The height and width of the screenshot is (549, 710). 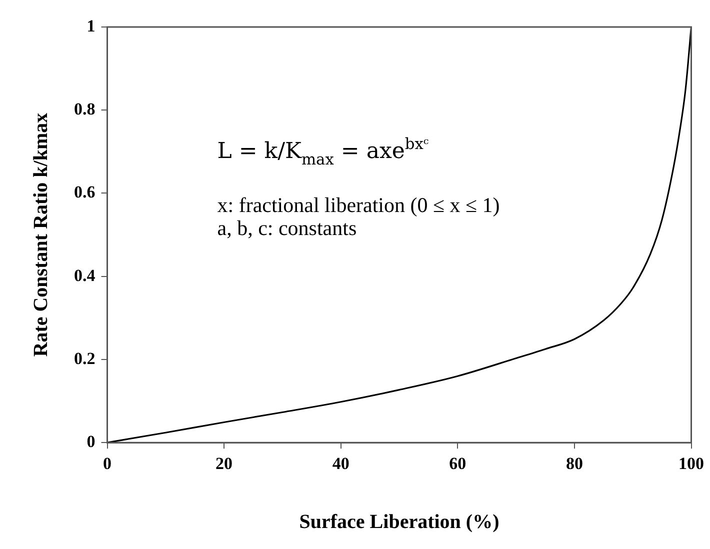 I want to click on y-tick-label: 0.4, so click(x=85, y=275).